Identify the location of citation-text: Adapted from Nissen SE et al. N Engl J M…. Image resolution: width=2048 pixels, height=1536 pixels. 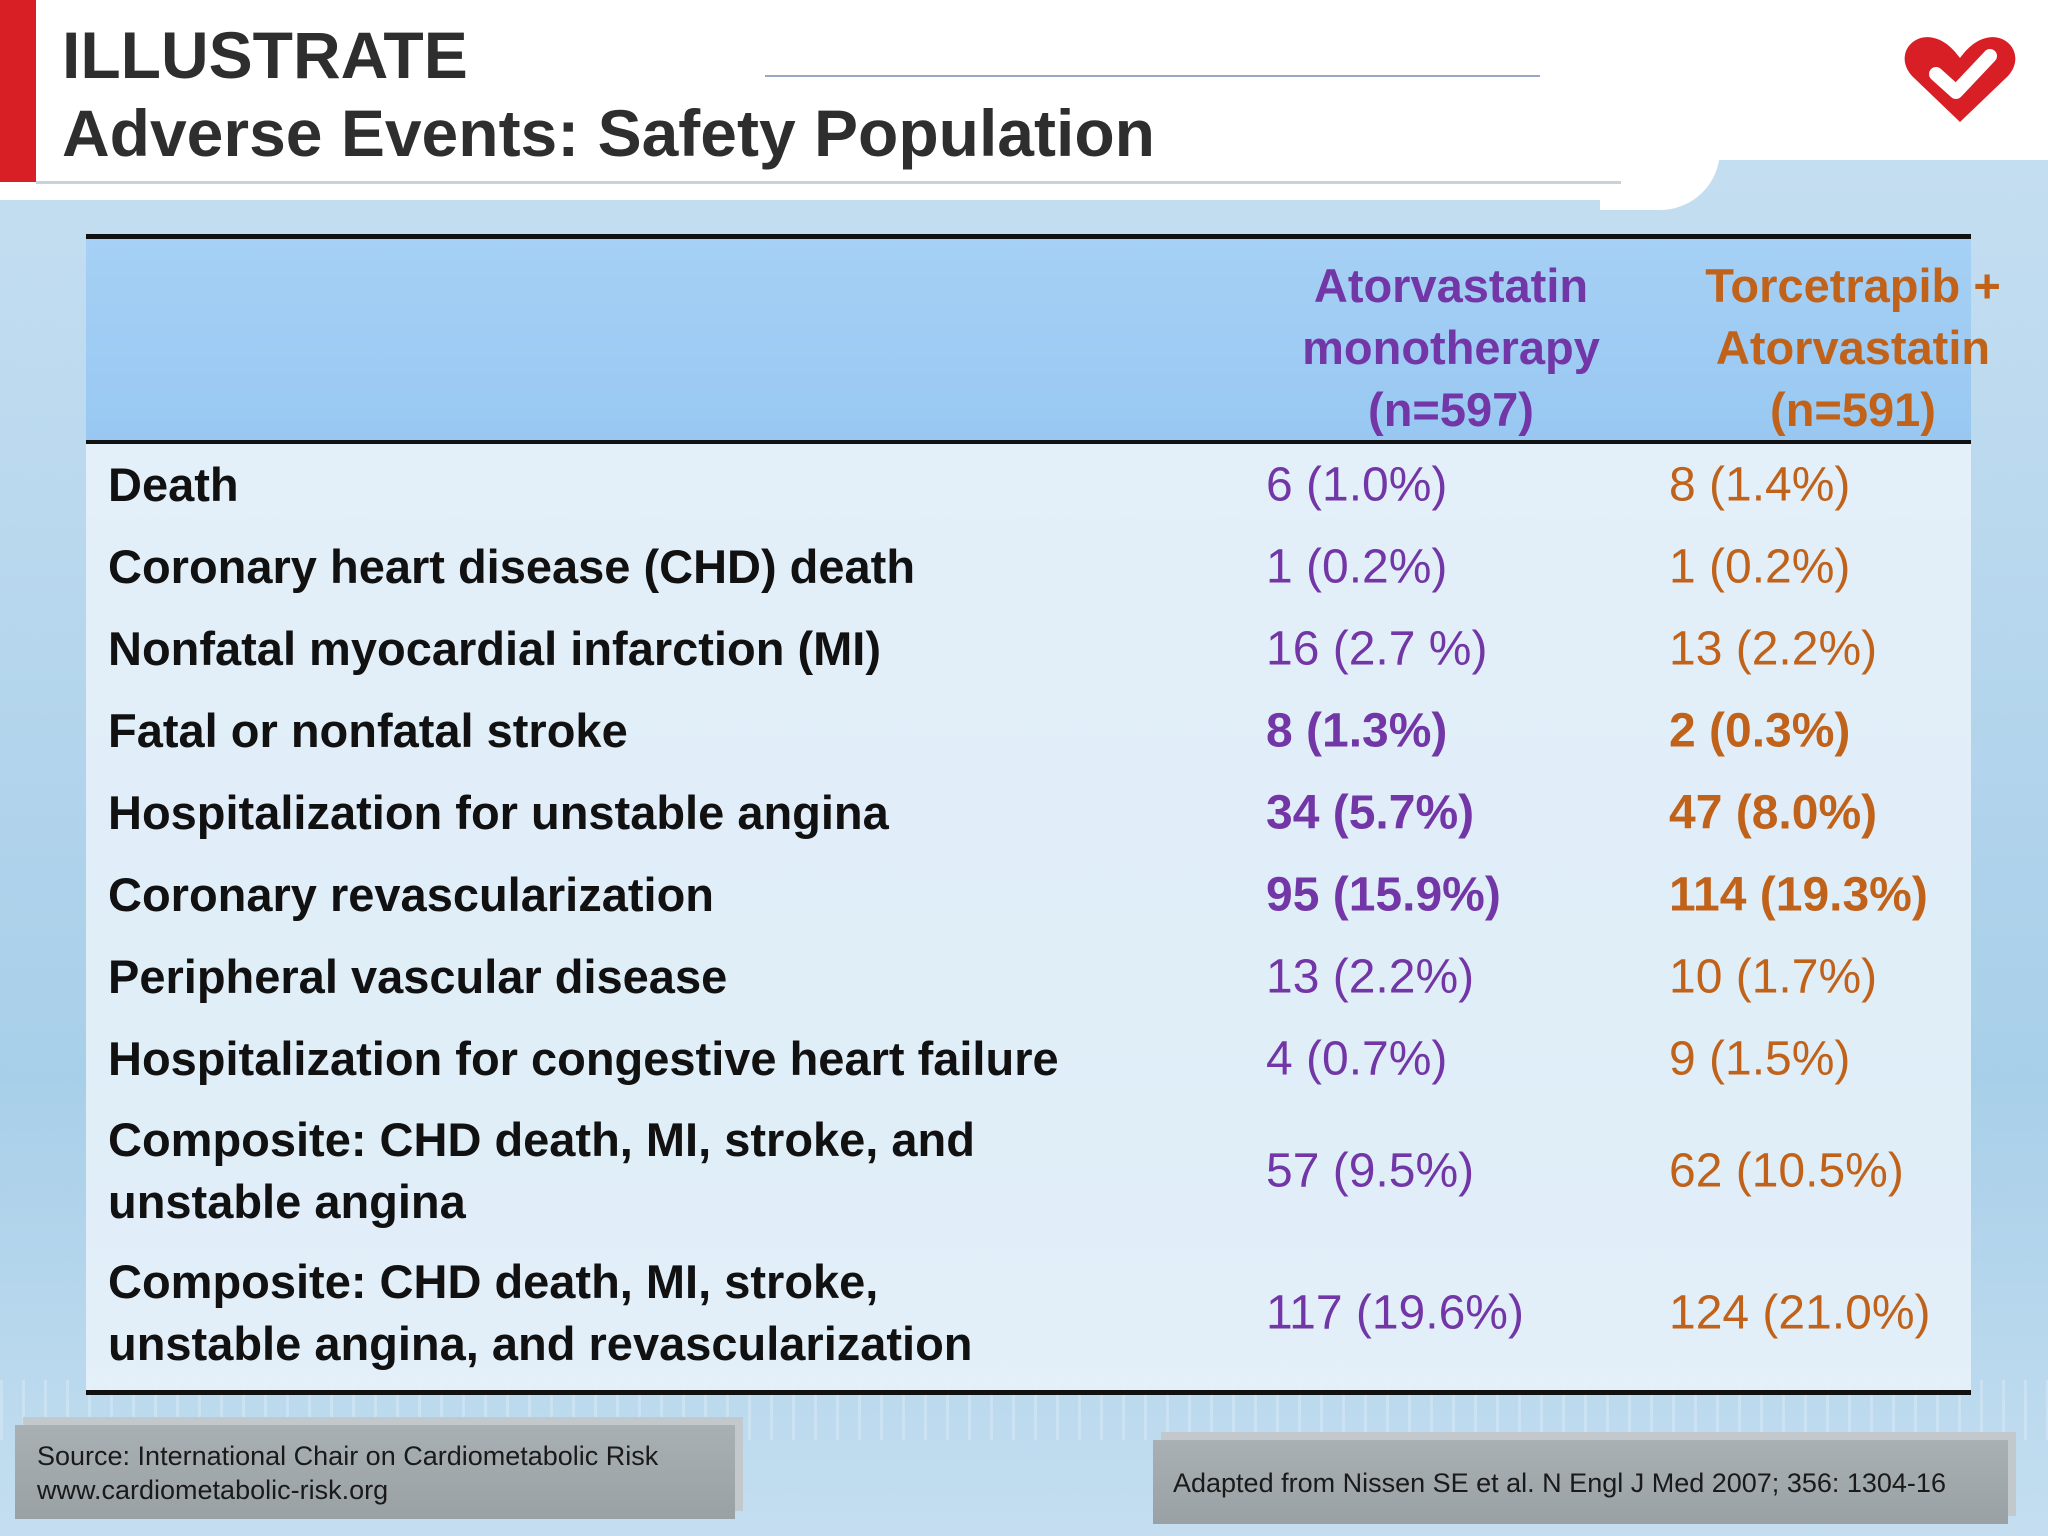
(1559, 1483).